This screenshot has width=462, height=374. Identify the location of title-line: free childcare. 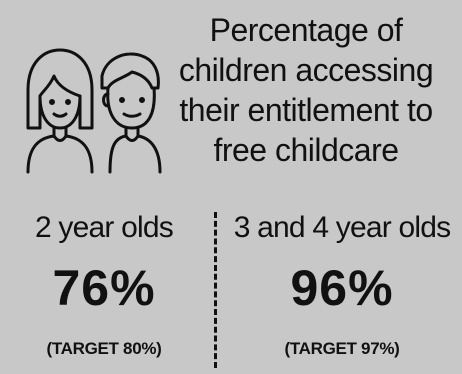
(306, 150).